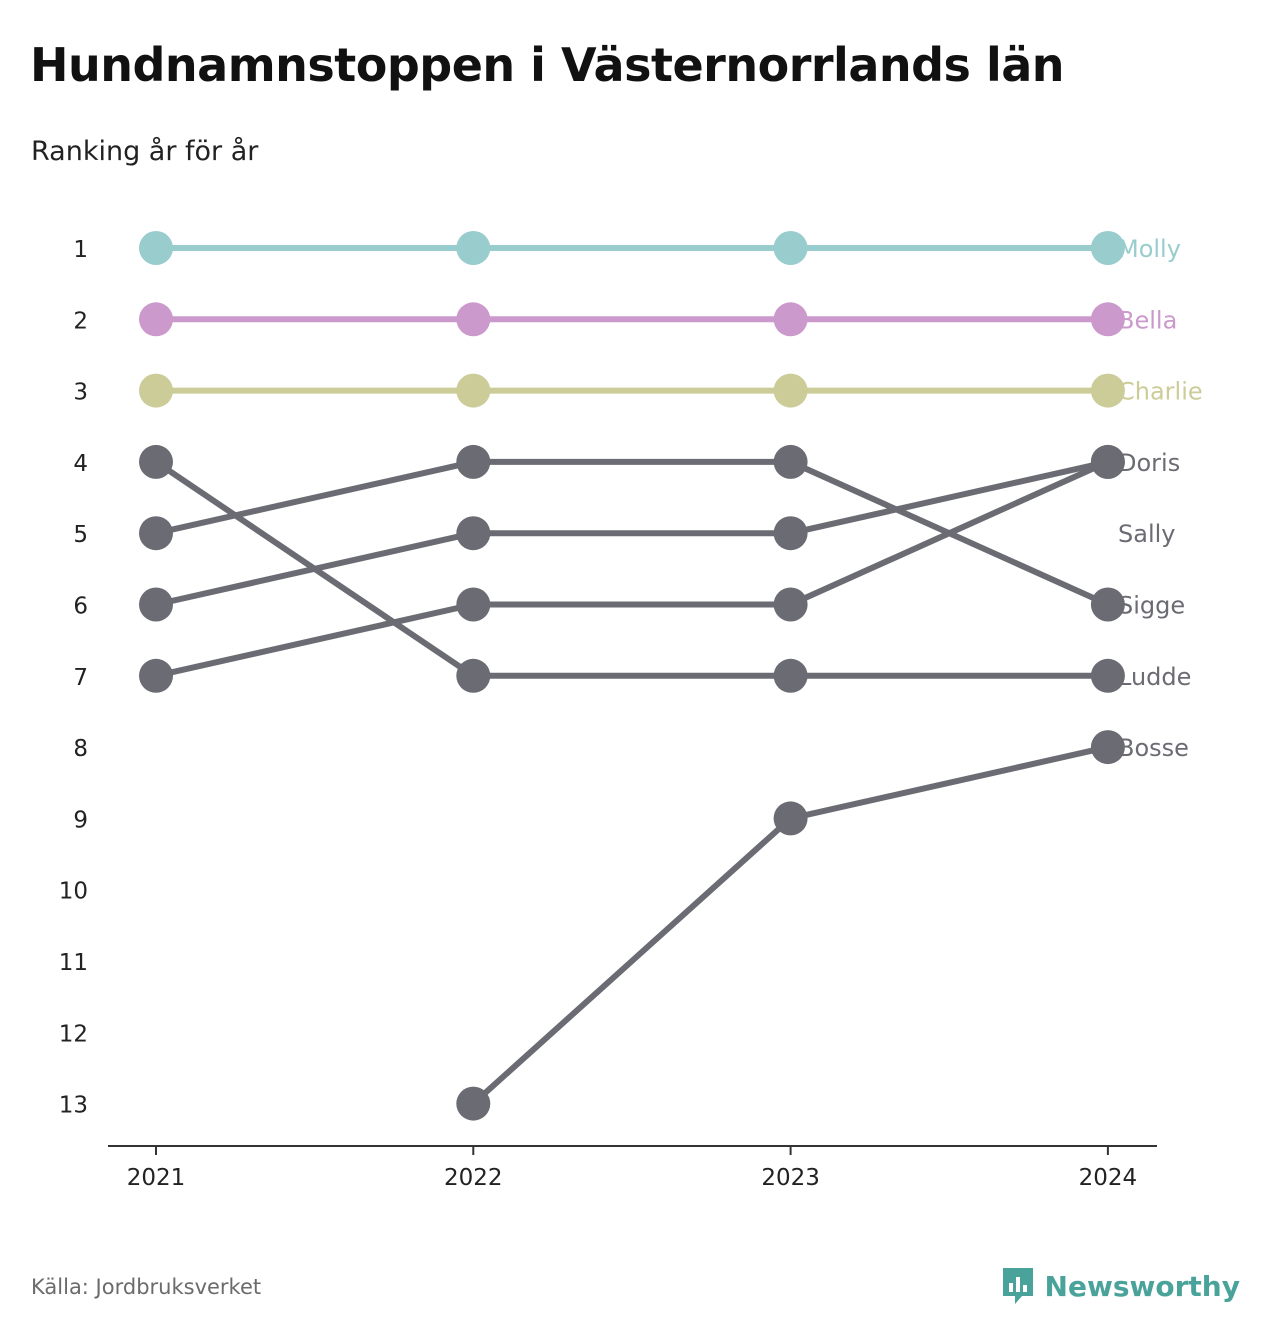  I want to click on y-tick-label: 7, so click(80, 678).